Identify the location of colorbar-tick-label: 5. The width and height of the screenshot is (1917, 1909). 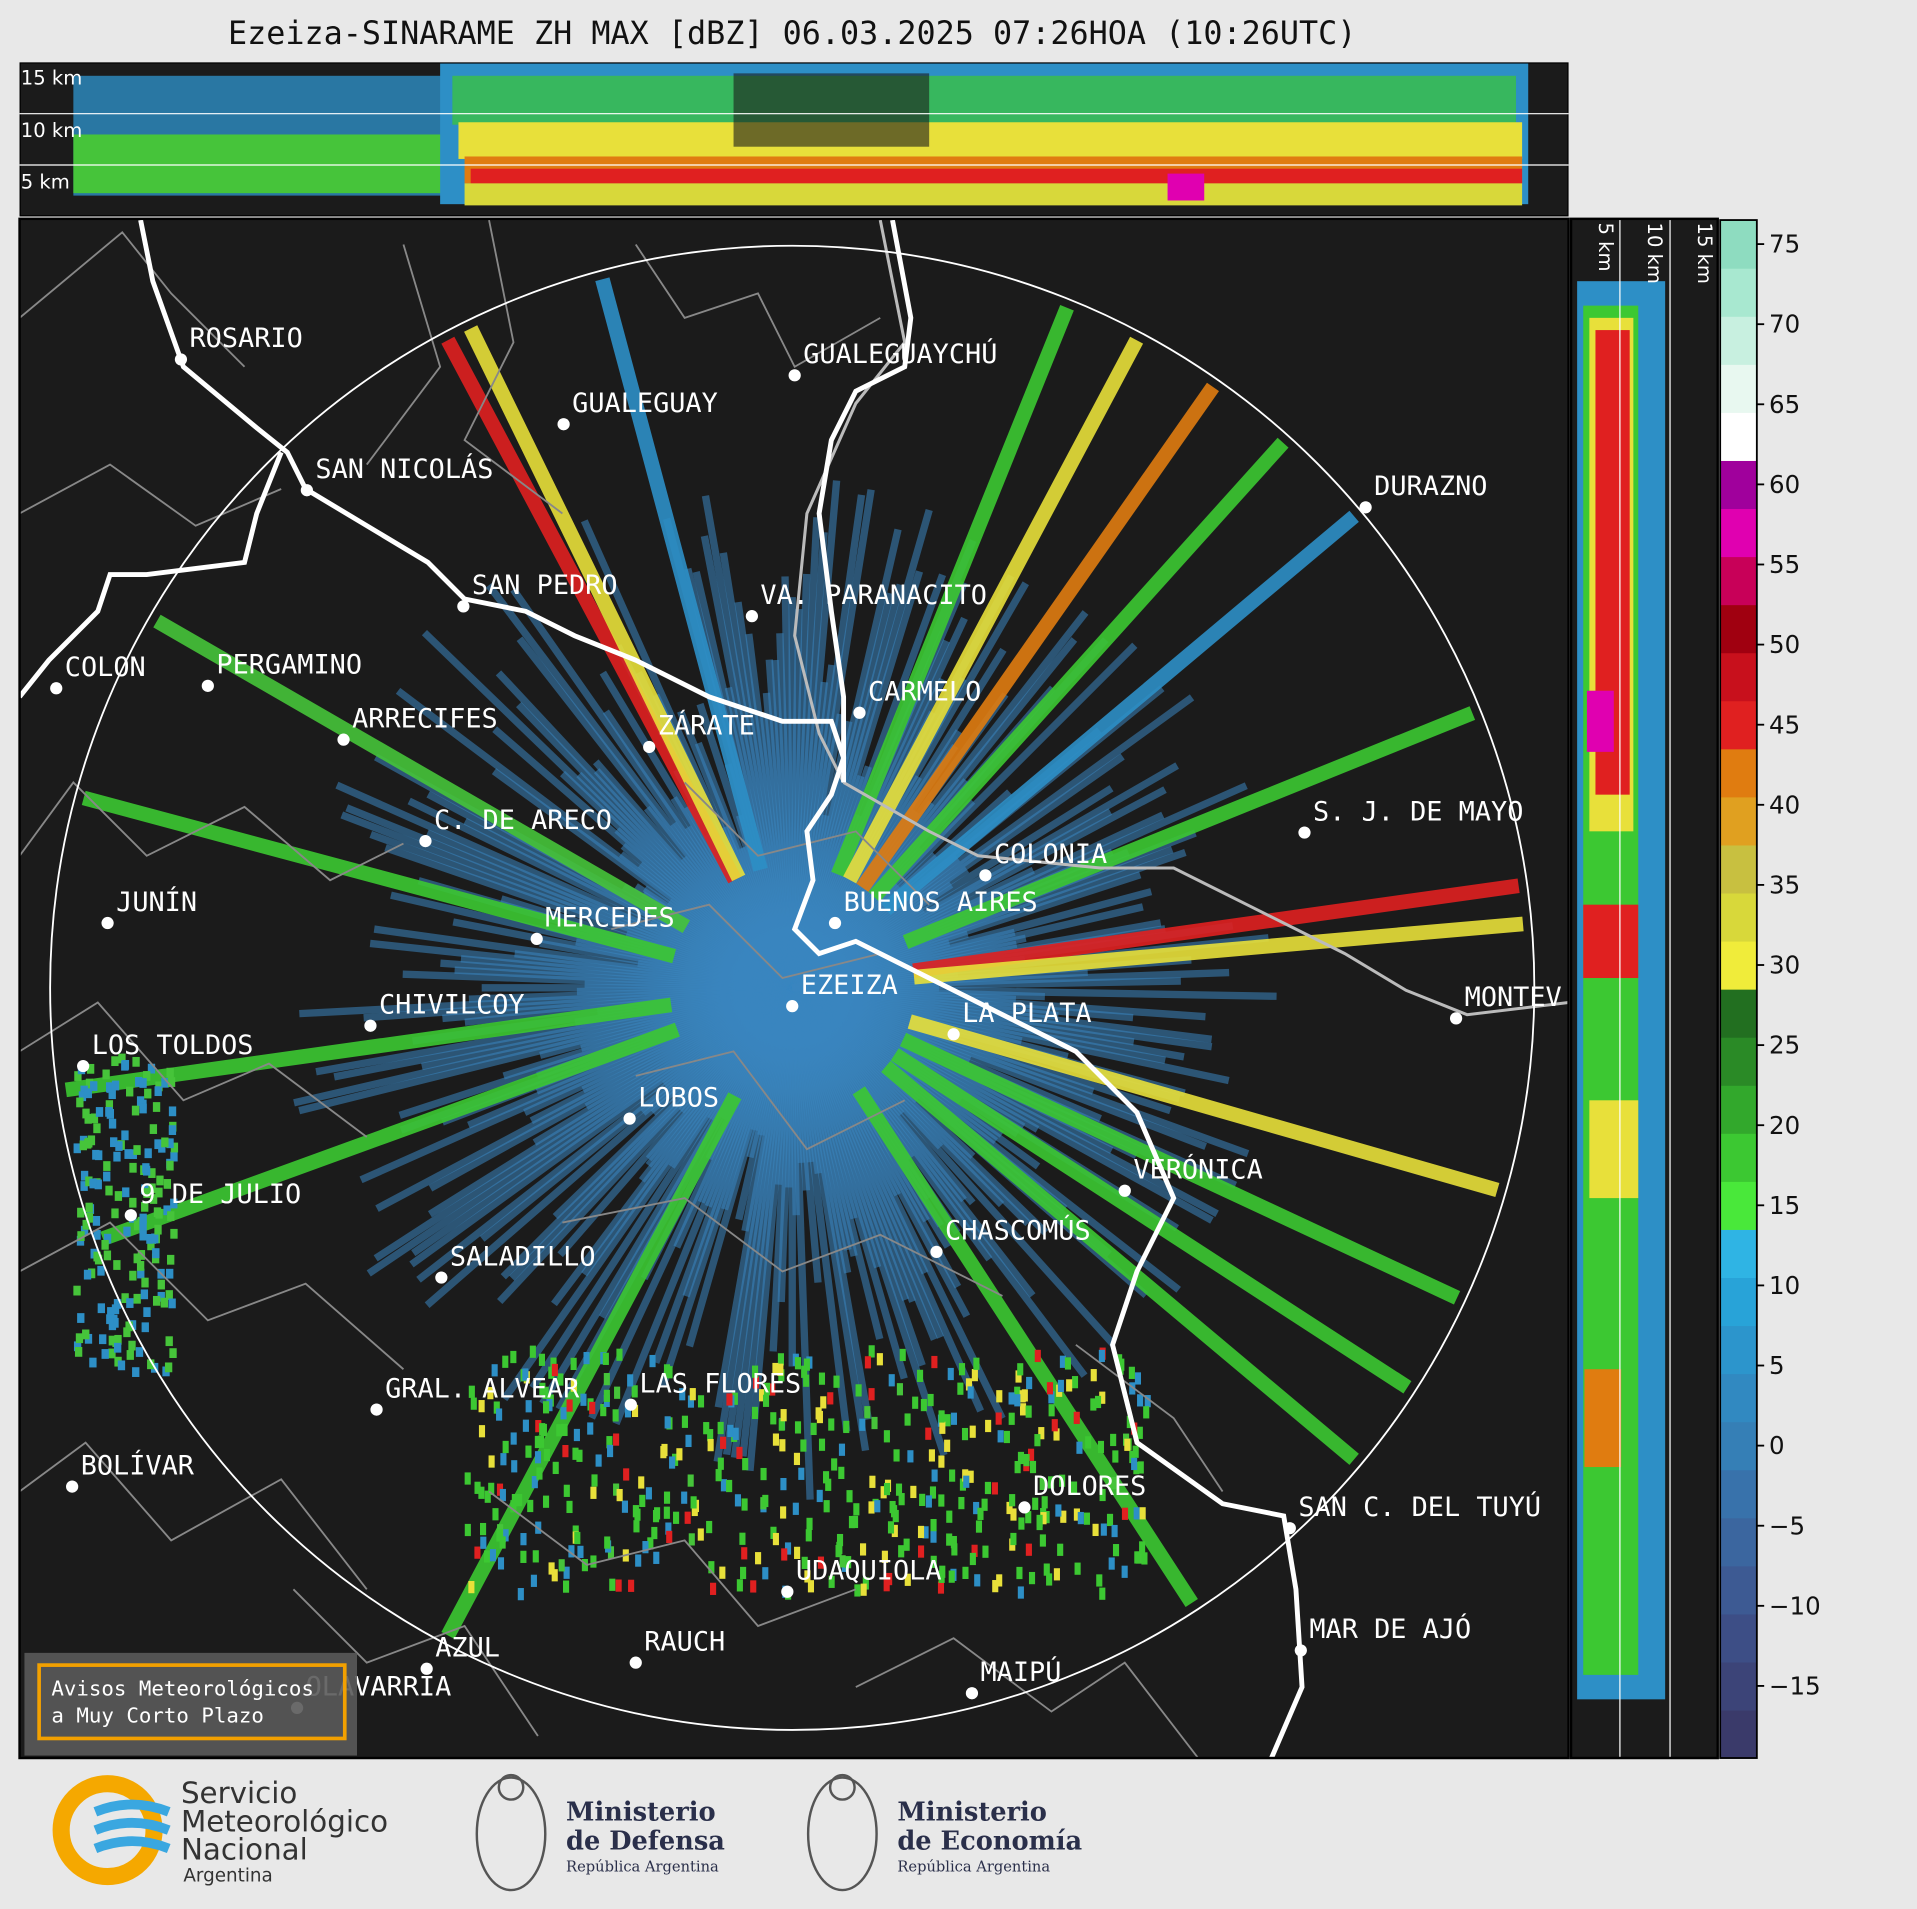
(1777, 1365).